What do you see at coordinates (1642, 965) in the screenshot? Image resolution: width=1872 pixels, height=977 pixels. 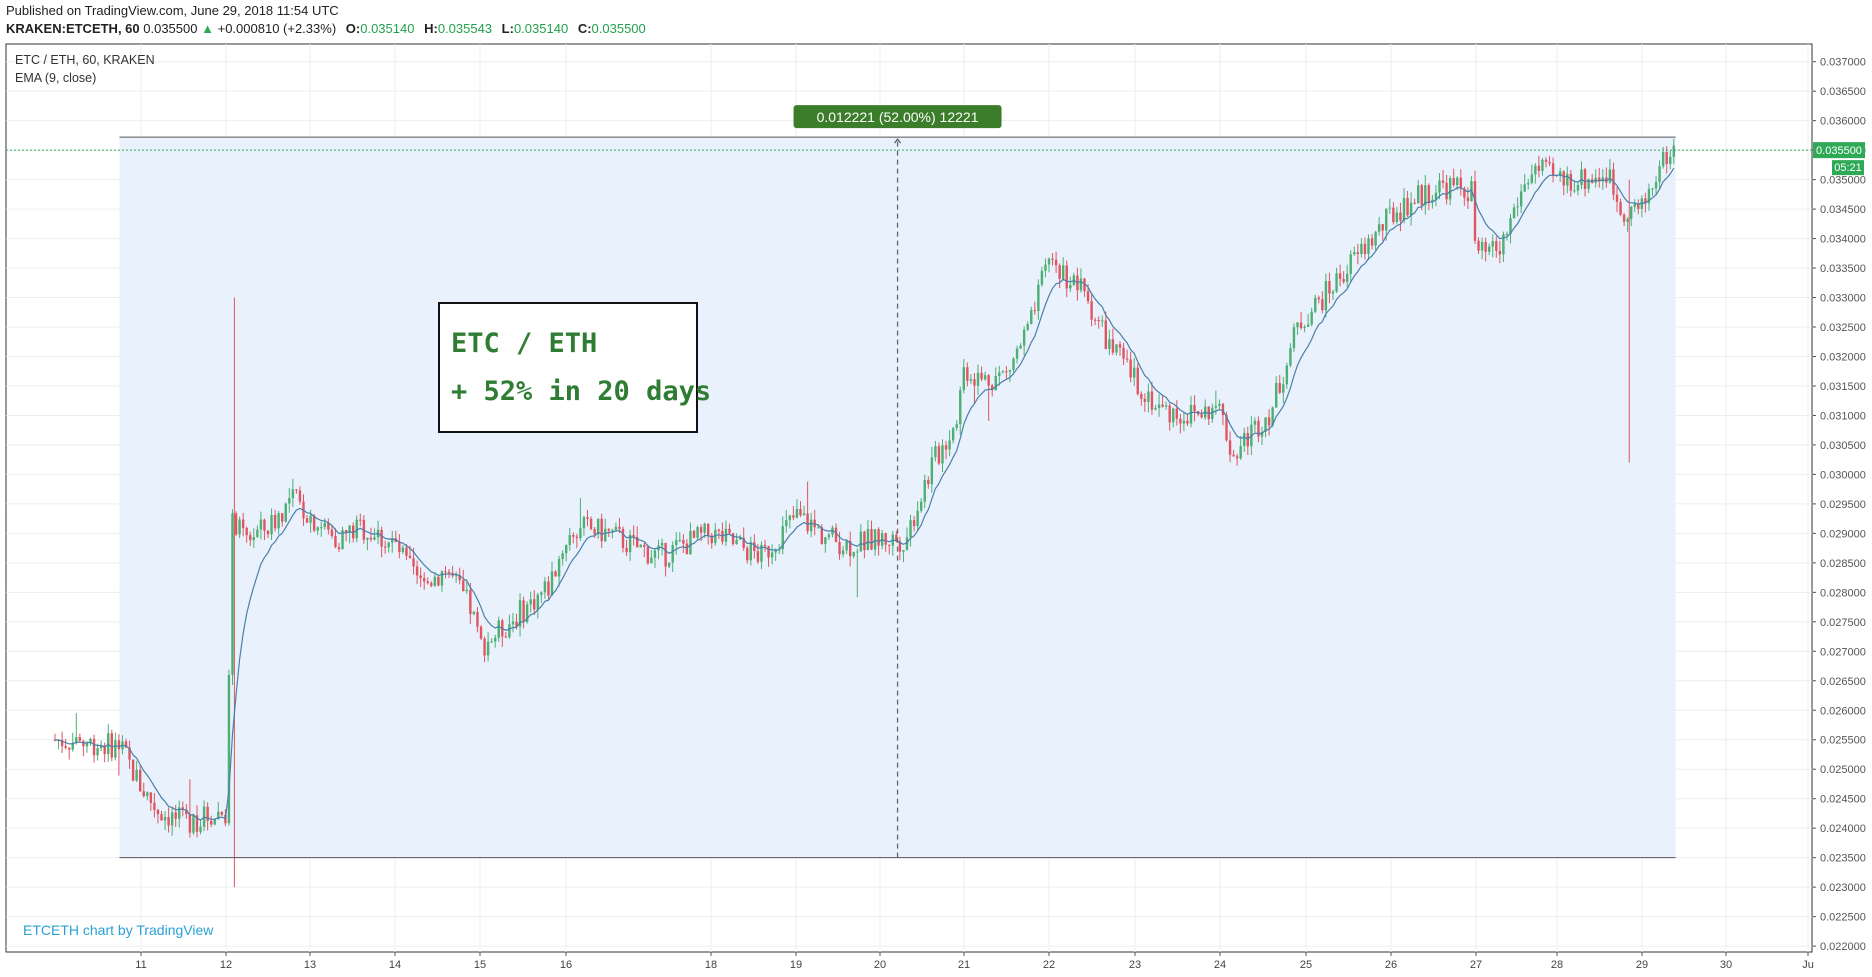 I see `x-tick-label: 29` at bounding box center [1642, 965].